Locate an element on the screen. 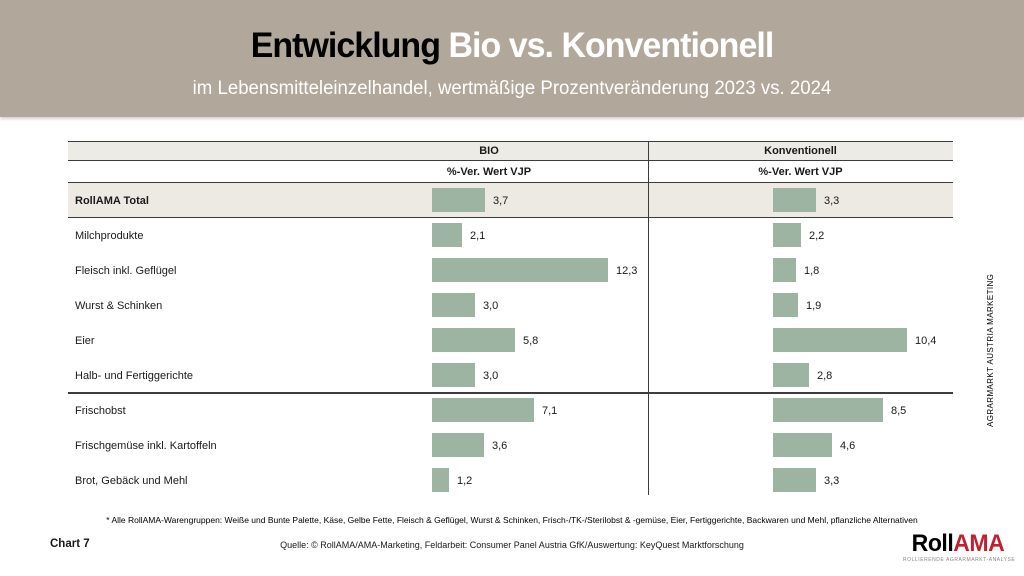  table-row: Halb- und Fertiggerichte 3,0 2,8 is located at coordinates (510, 375).